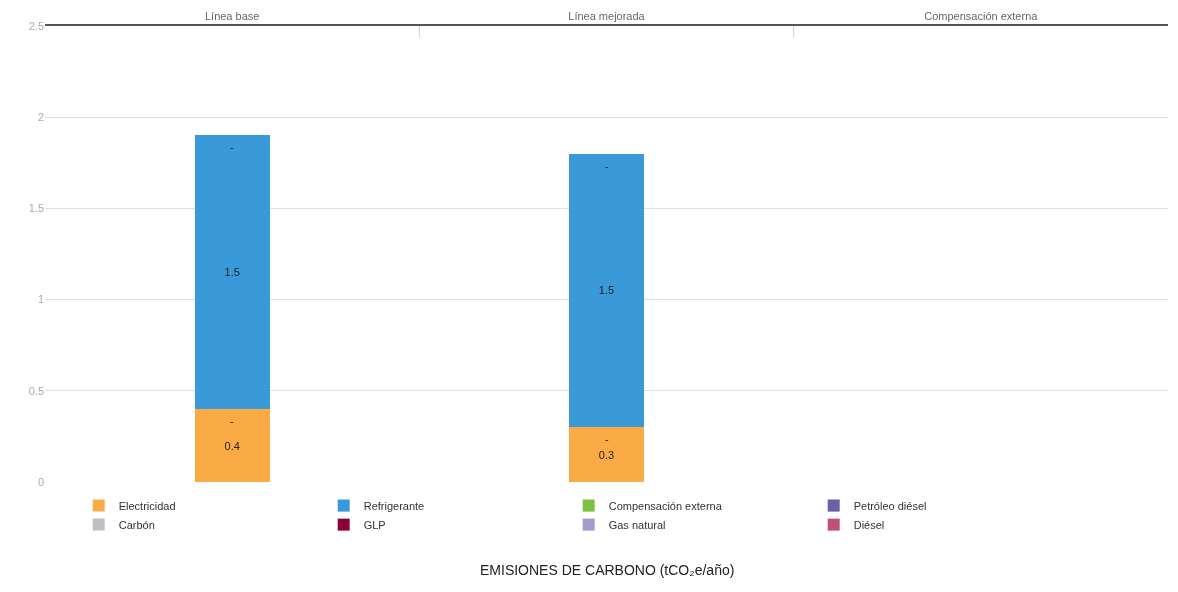  I want to click on legend-label: Compensación externa, so click(665, 505).